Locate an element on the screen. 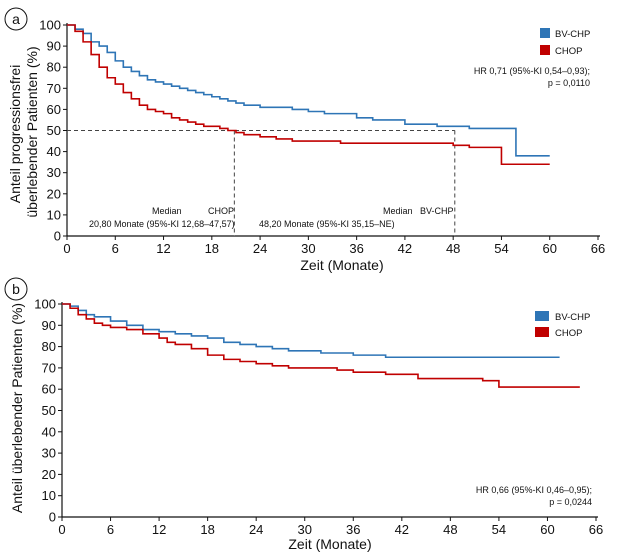  panel-a-median-bvchp-heading: Median is located at coordinates (398, 211).